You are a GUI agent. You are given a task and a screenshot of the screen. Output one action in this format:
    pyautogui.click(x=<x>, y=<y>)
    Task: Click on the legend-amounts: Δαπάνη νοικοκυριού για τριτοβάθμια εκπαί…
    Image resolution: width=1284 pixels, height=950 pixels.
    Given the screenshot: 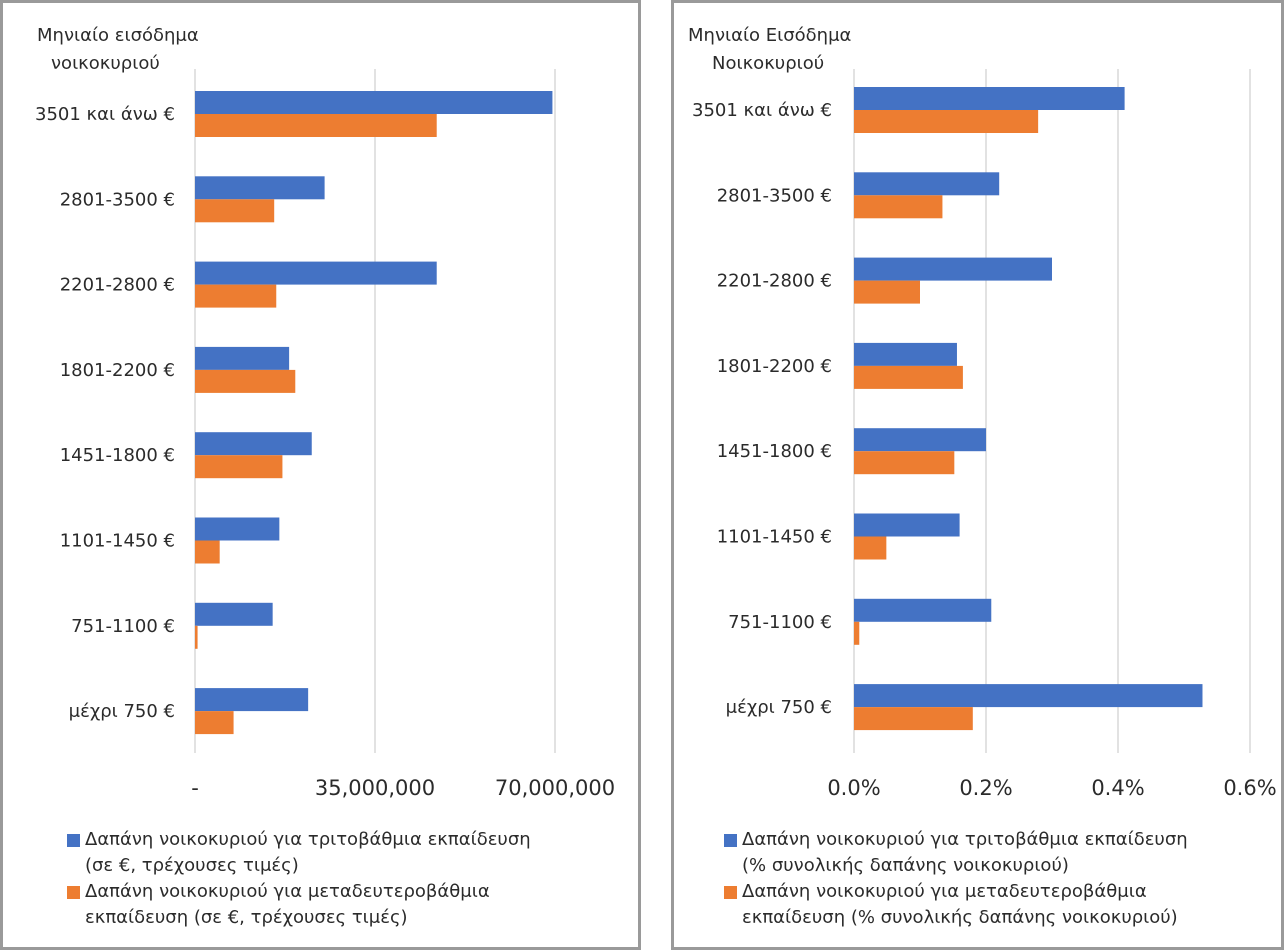 What is the action you would take?
    pyautogui.click(x=299, y=879)
    